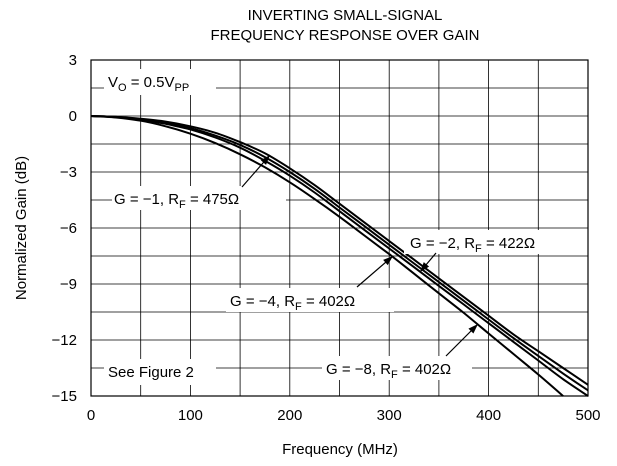  Describe the element at coordinates (68, 284) in the screenshot. I see `y-tick-label: −9` at that location.